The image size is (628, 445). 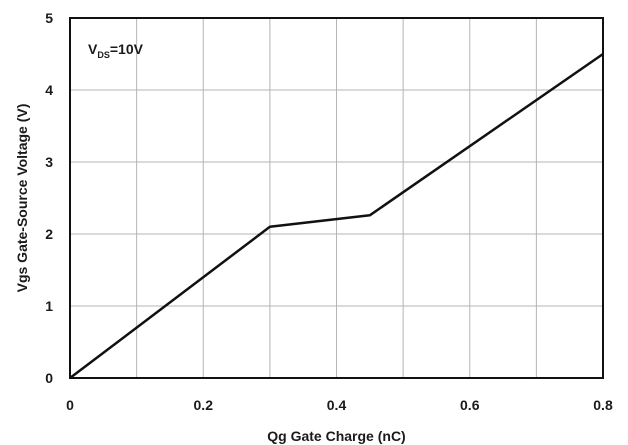 What do you see at coordinates (337, 405) in the screenshot?
I see `x-tick-label: 0.4` at bounding box center [337, 405].